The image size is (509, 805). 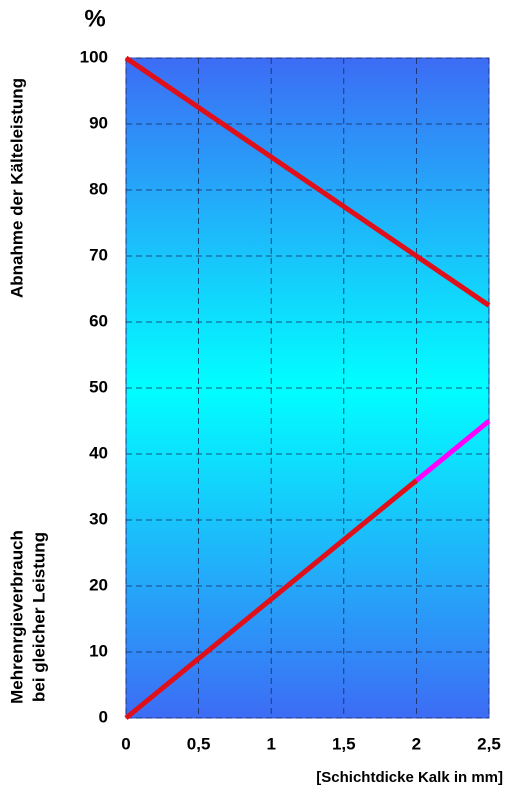 What do you see at coordinates (94, 18) in the screenshot?
I see `unit-label: %` at bounding box center [94, 18].